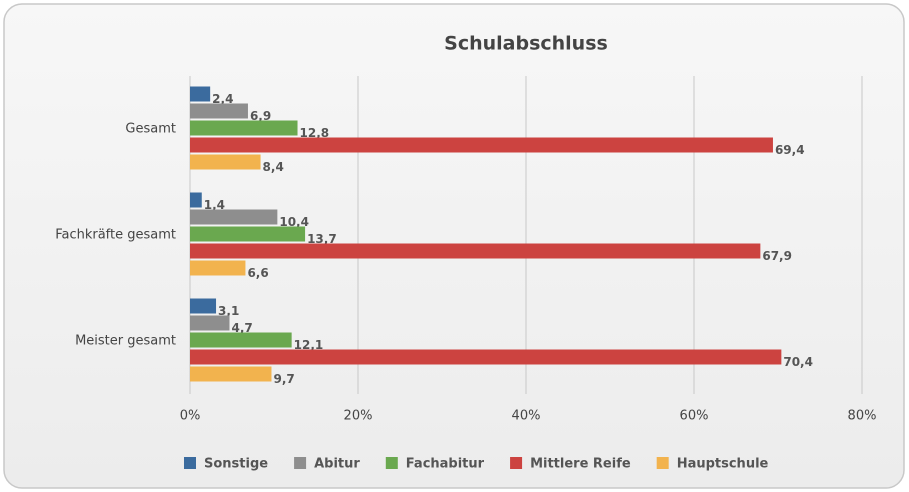 Image resolution: width=909 pixels, height=492 pixels. Describe the element at coordinates (445, 464) in the screenshot. I see `legend-label: Fachabitur` at that location.